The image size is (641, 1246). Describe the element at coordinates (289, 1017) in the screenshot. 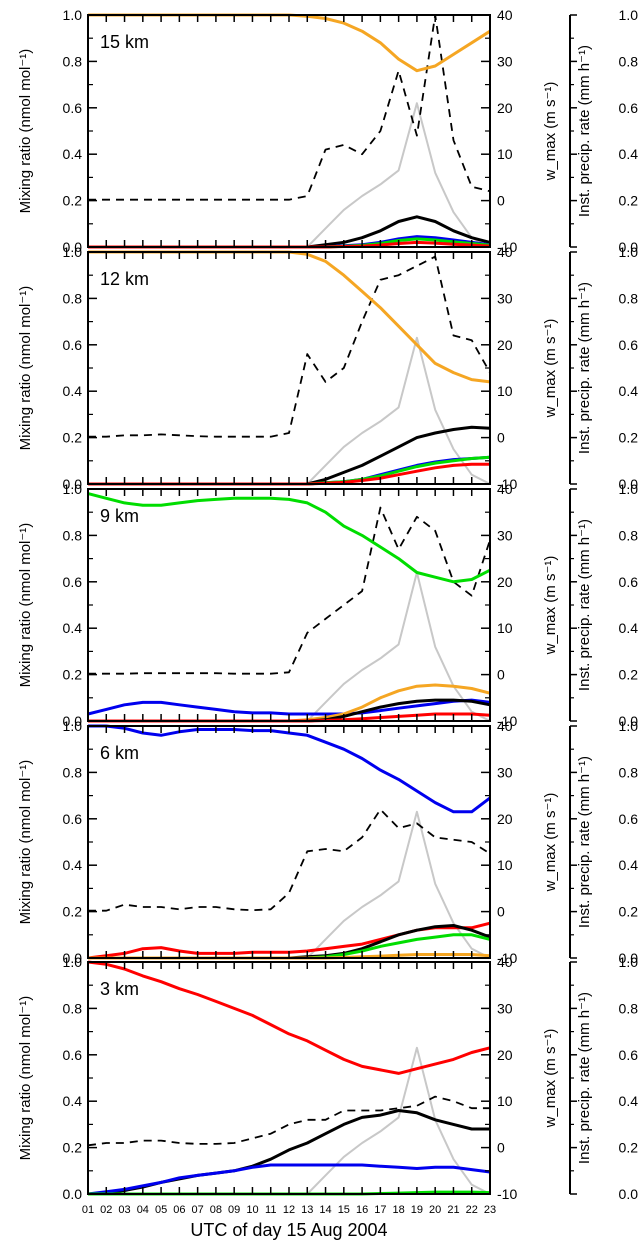

I see `series-line-left-solid-ff0000` at that location.